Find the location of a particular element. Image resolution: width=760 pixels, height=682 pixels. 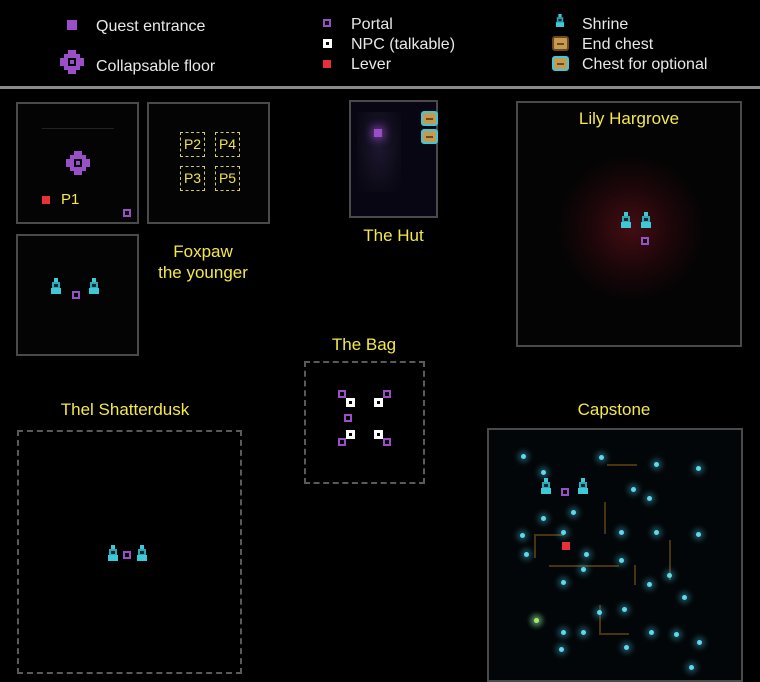

floor-grid is located at coordinates (78, 128).